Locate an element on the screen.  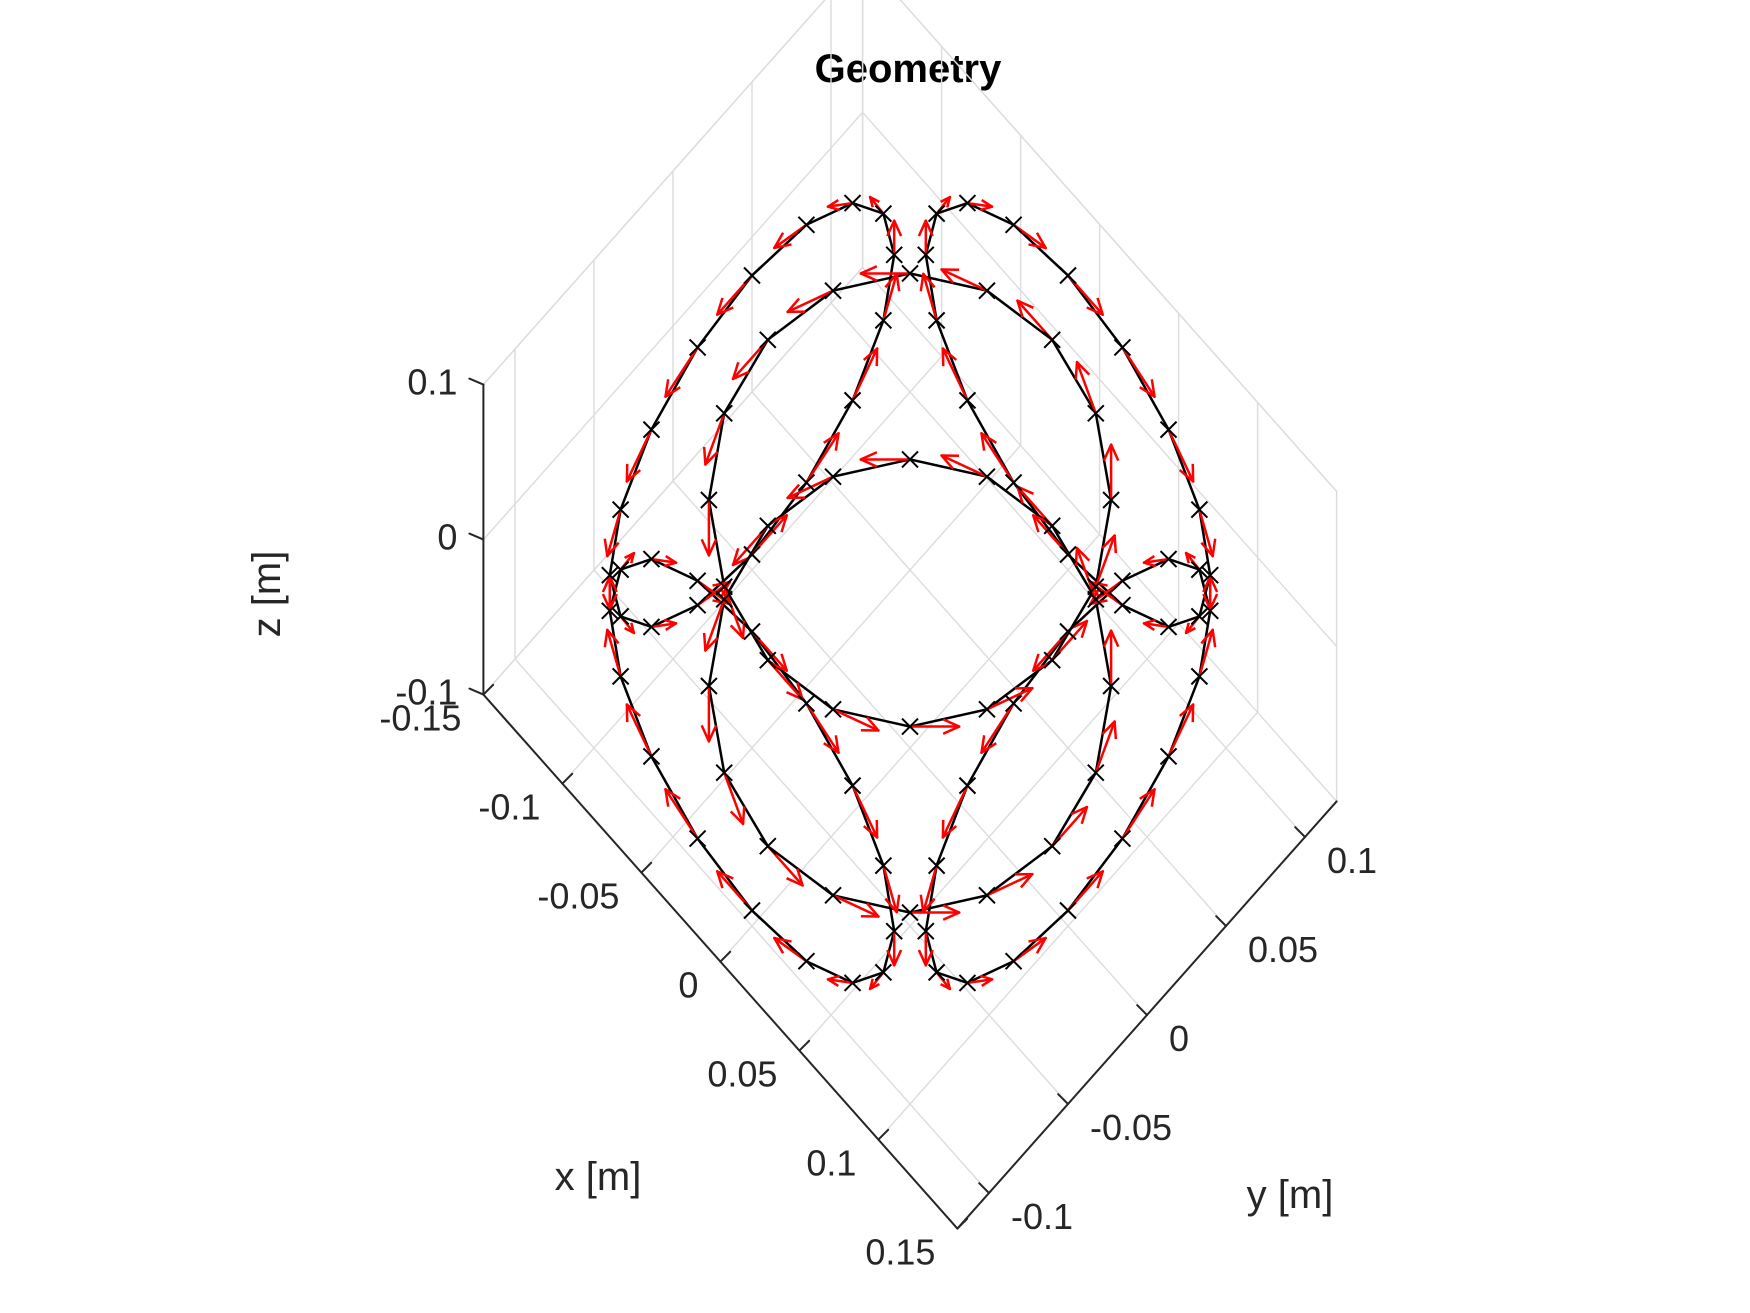
x-tick-label: 0.15 is located at coordinates (900, 1252).